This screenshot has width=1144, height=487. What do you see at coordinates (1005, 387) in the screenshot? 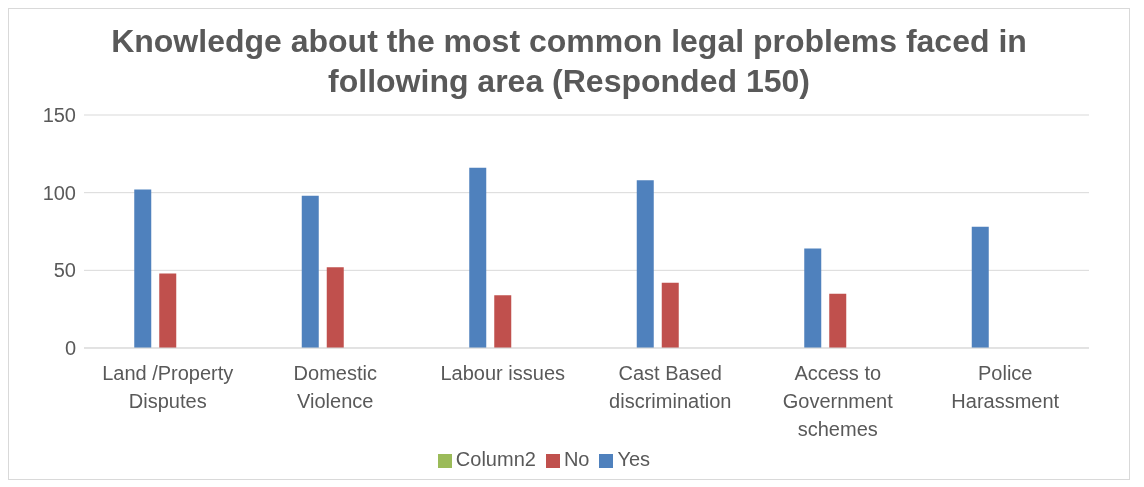
I see `x-tick-label: Police Harassment` at bounding box center [1005, 387].